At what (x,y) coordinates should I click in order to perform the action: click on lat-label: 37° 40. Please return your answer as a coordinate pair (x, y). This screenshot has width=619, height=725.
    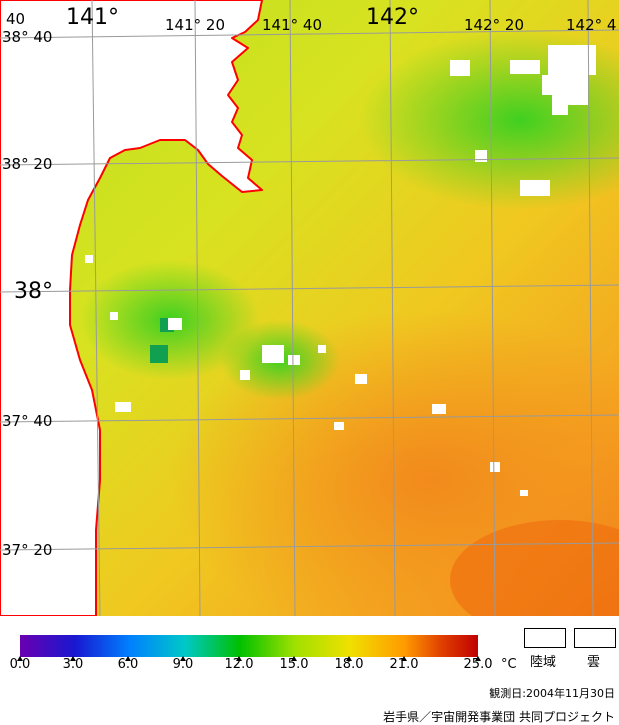
    Looking at the image, I should click on (27, 421).